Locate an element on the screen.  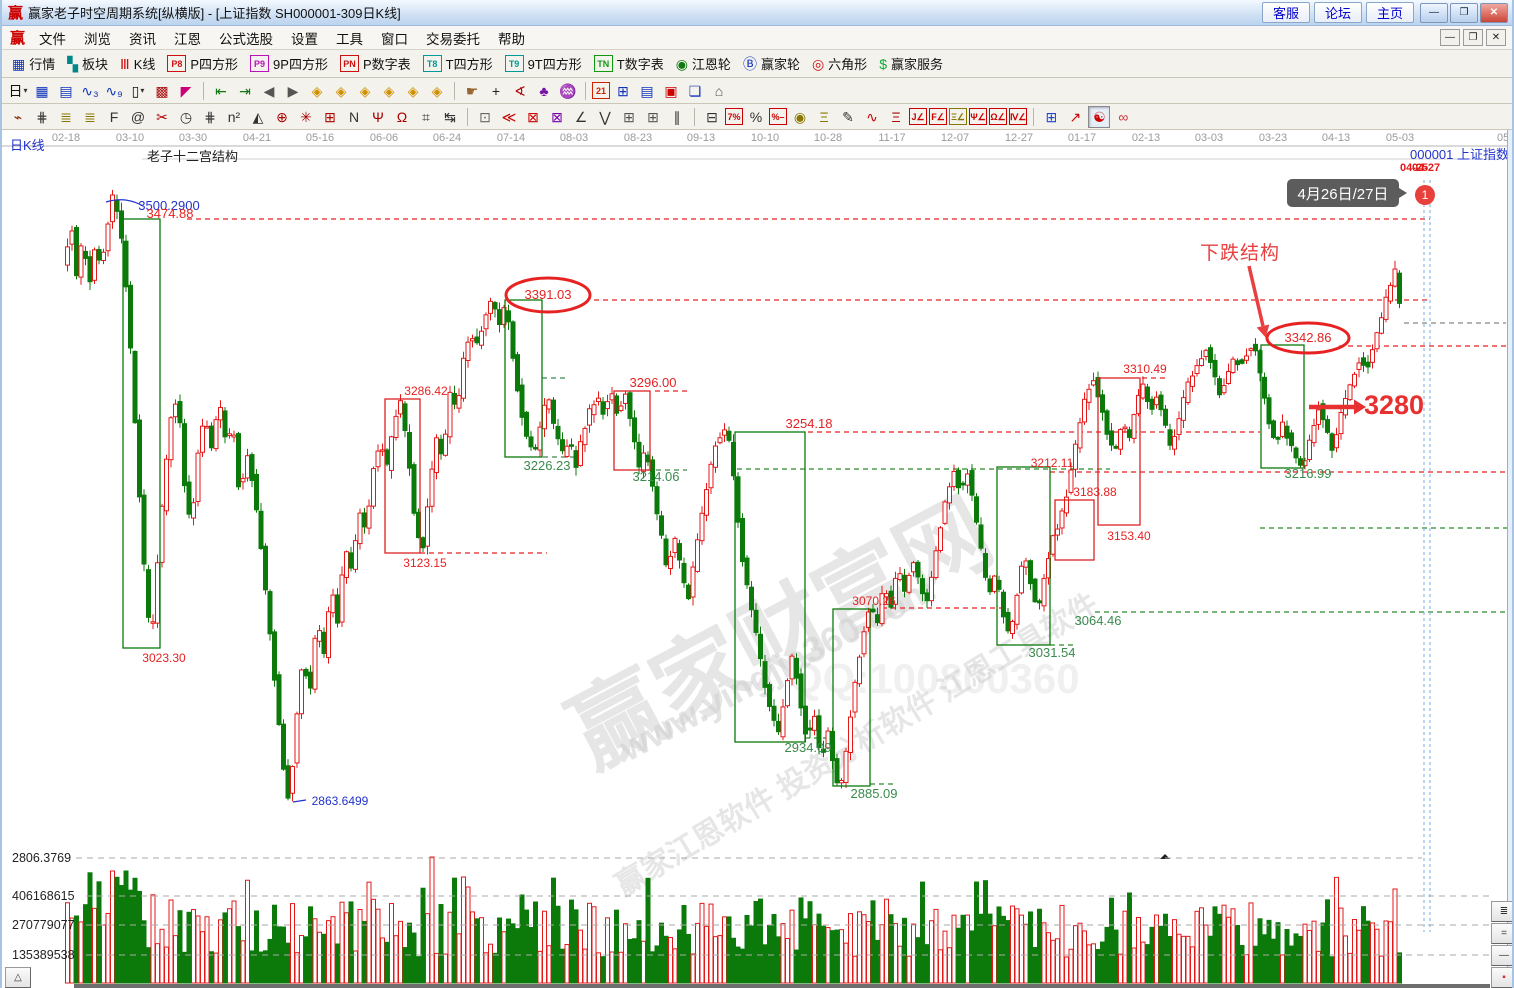
toolbar-item-t-square: T8 T四方形 is located at coordinates (458, 63).